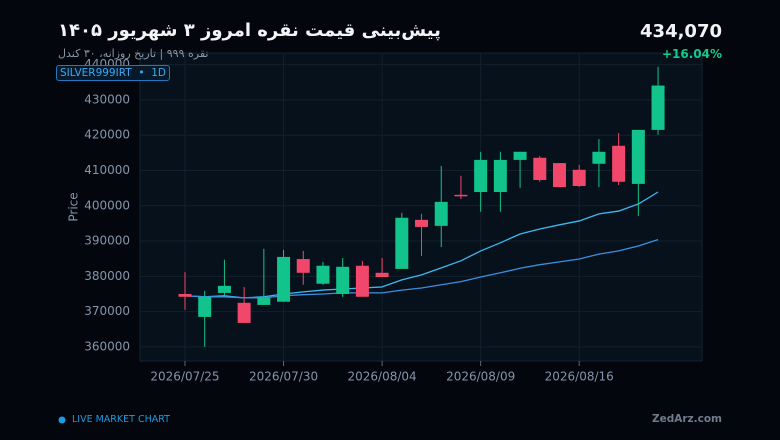 This screenshot has height=440, width=780. Describe the element at coordinates (691, 54) in the screenshot. I see `price-change: +16.04%` at that location.